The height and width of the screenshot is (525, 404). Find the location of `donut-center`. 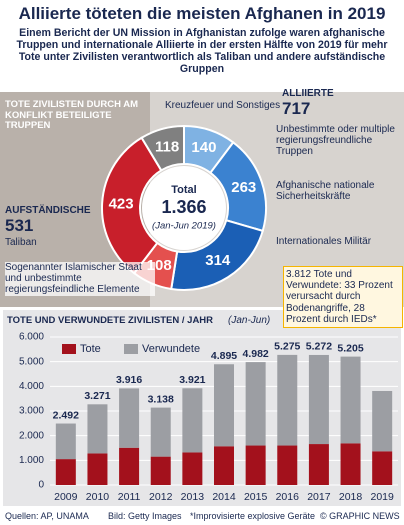

donut-center is located at coordinates (184, 208).